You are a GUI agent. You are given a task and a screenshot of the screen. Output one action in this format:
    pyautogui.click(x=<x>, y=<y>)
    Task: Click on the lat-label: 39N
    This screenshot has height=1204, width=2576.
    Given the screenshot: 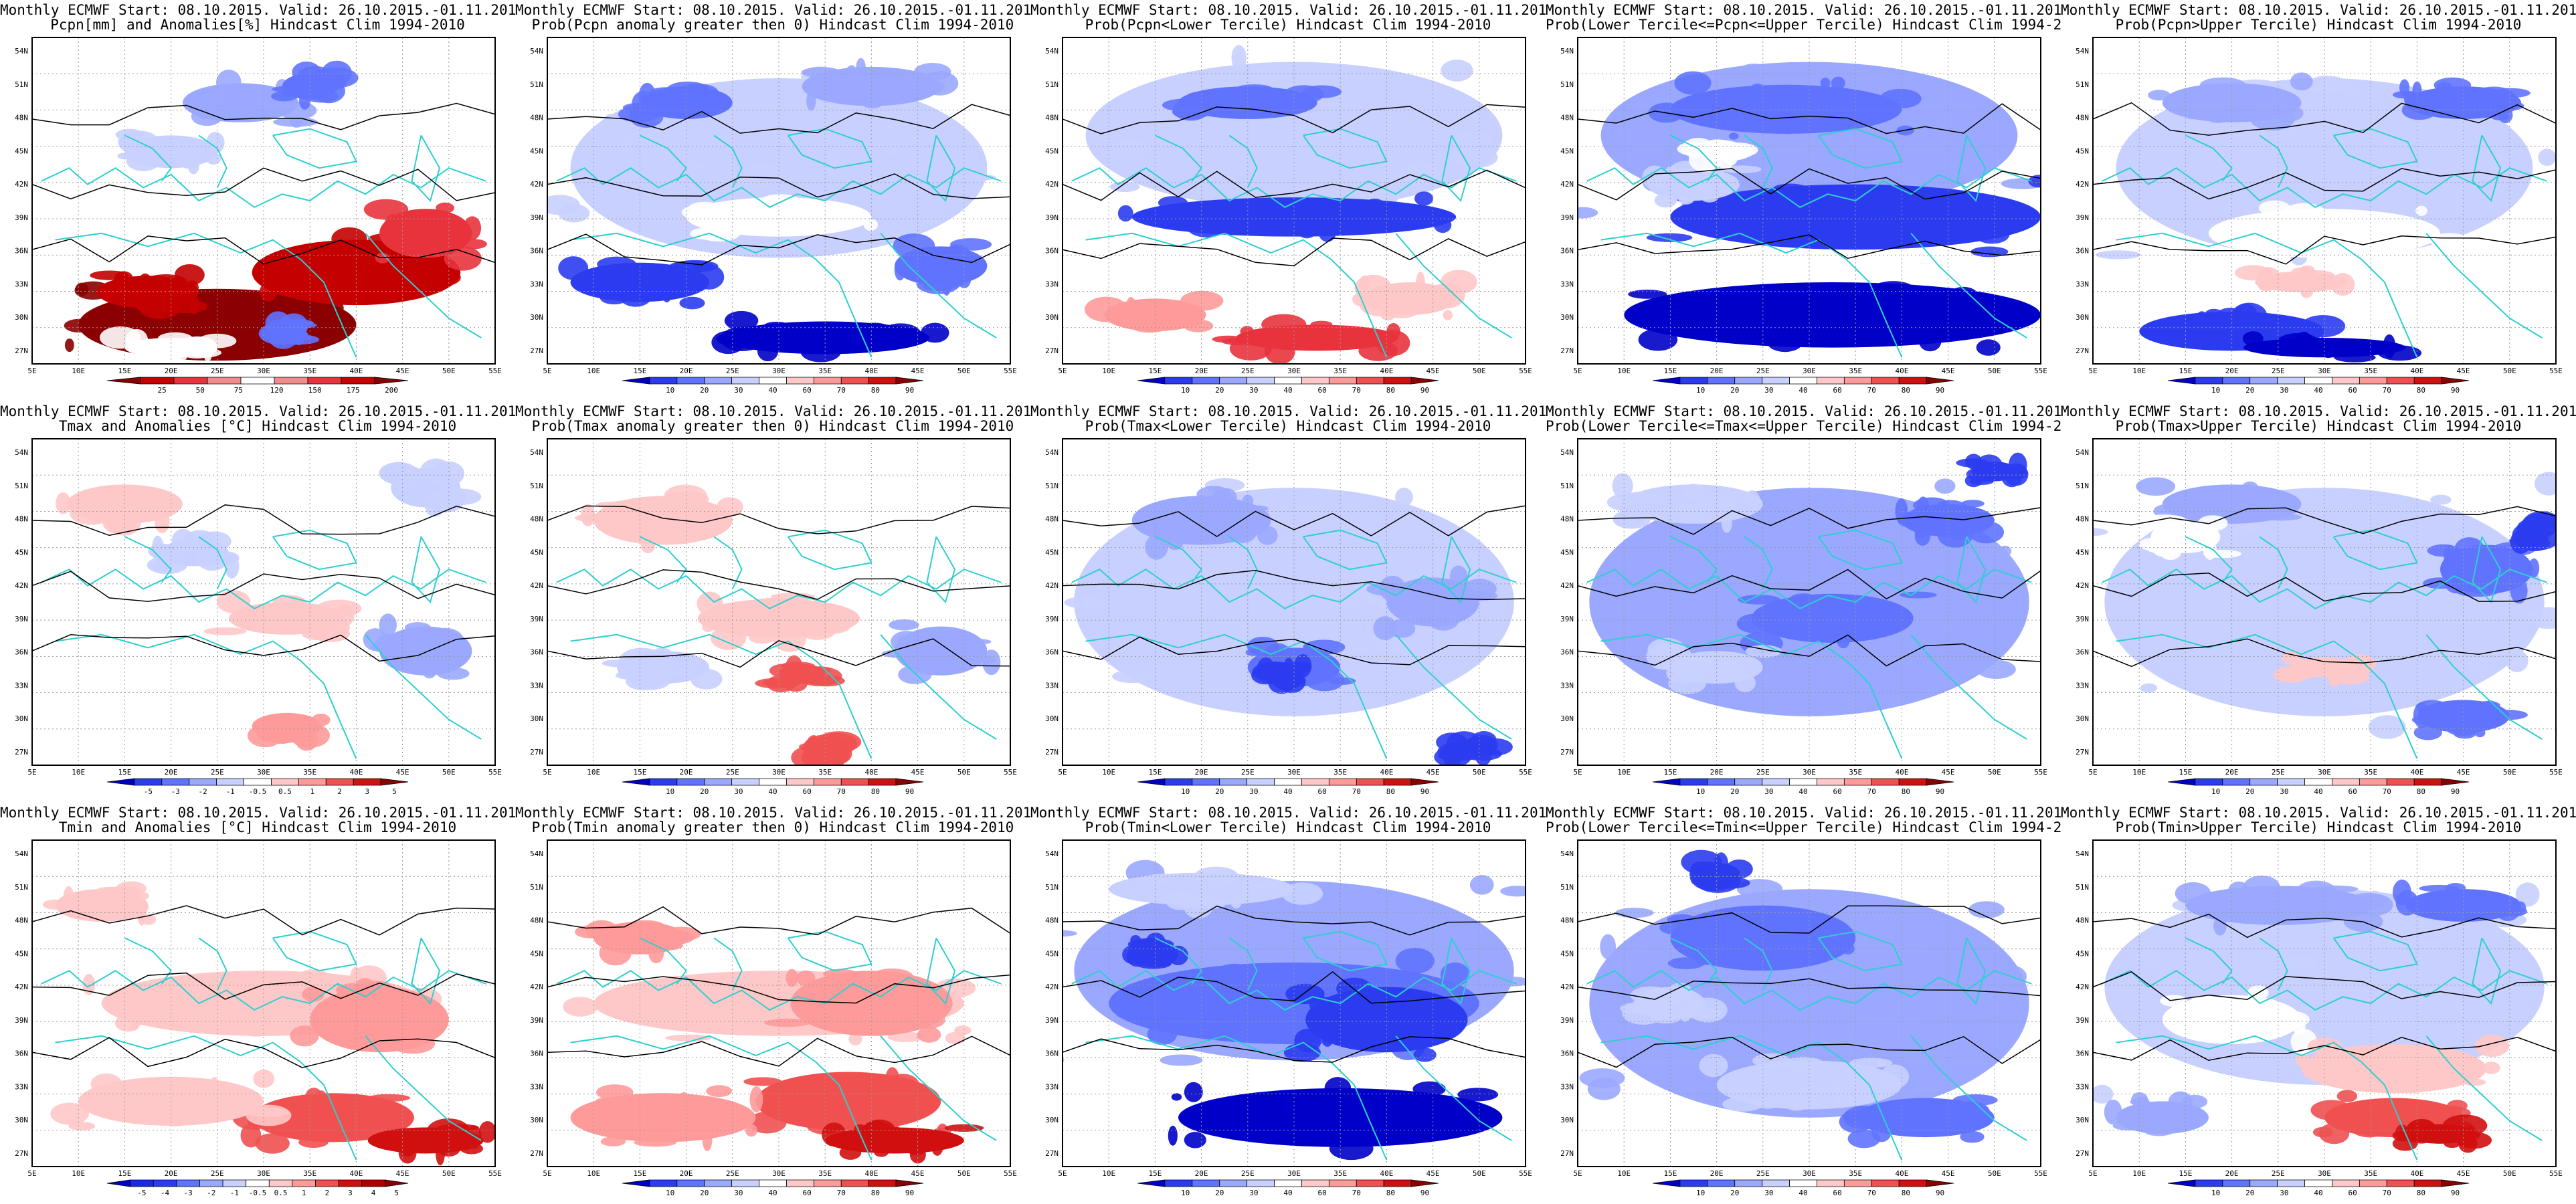 What is the action you would take?
    pyautogui.click(x=1567, y=1020)
    